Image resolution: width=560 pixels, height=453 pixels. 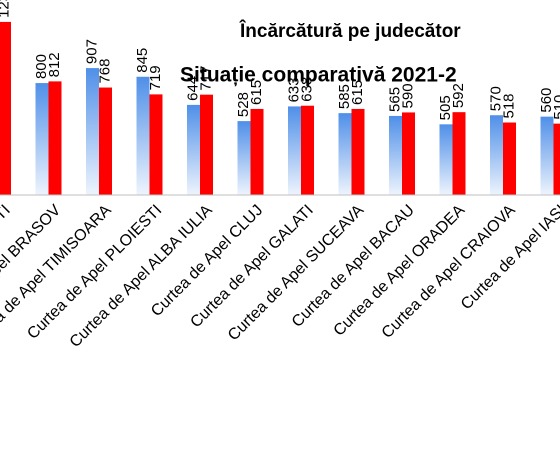 I want to click on data-label: 812, so click(x=54, y=64).